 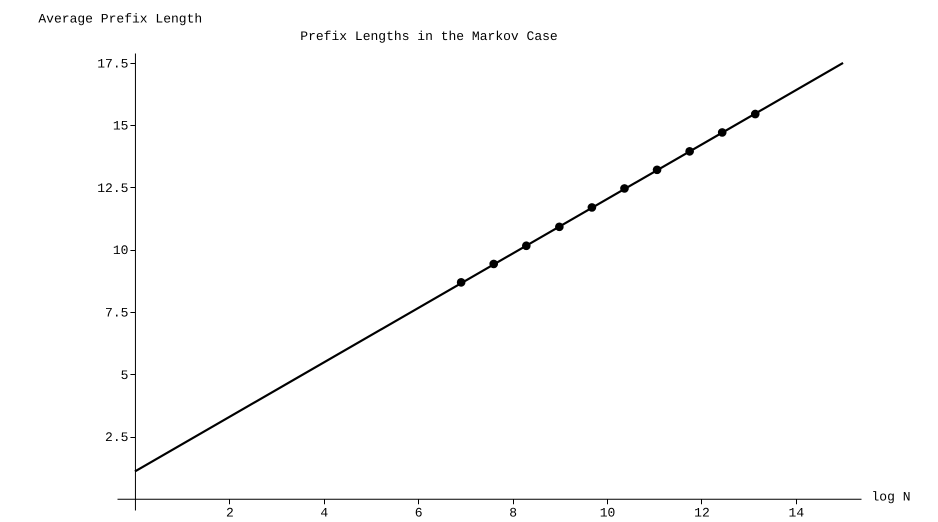 What do you see at coordinates (230, 512) in the screenshot?
I see `x-tick-label: 2` at bounding box center [230, 512].